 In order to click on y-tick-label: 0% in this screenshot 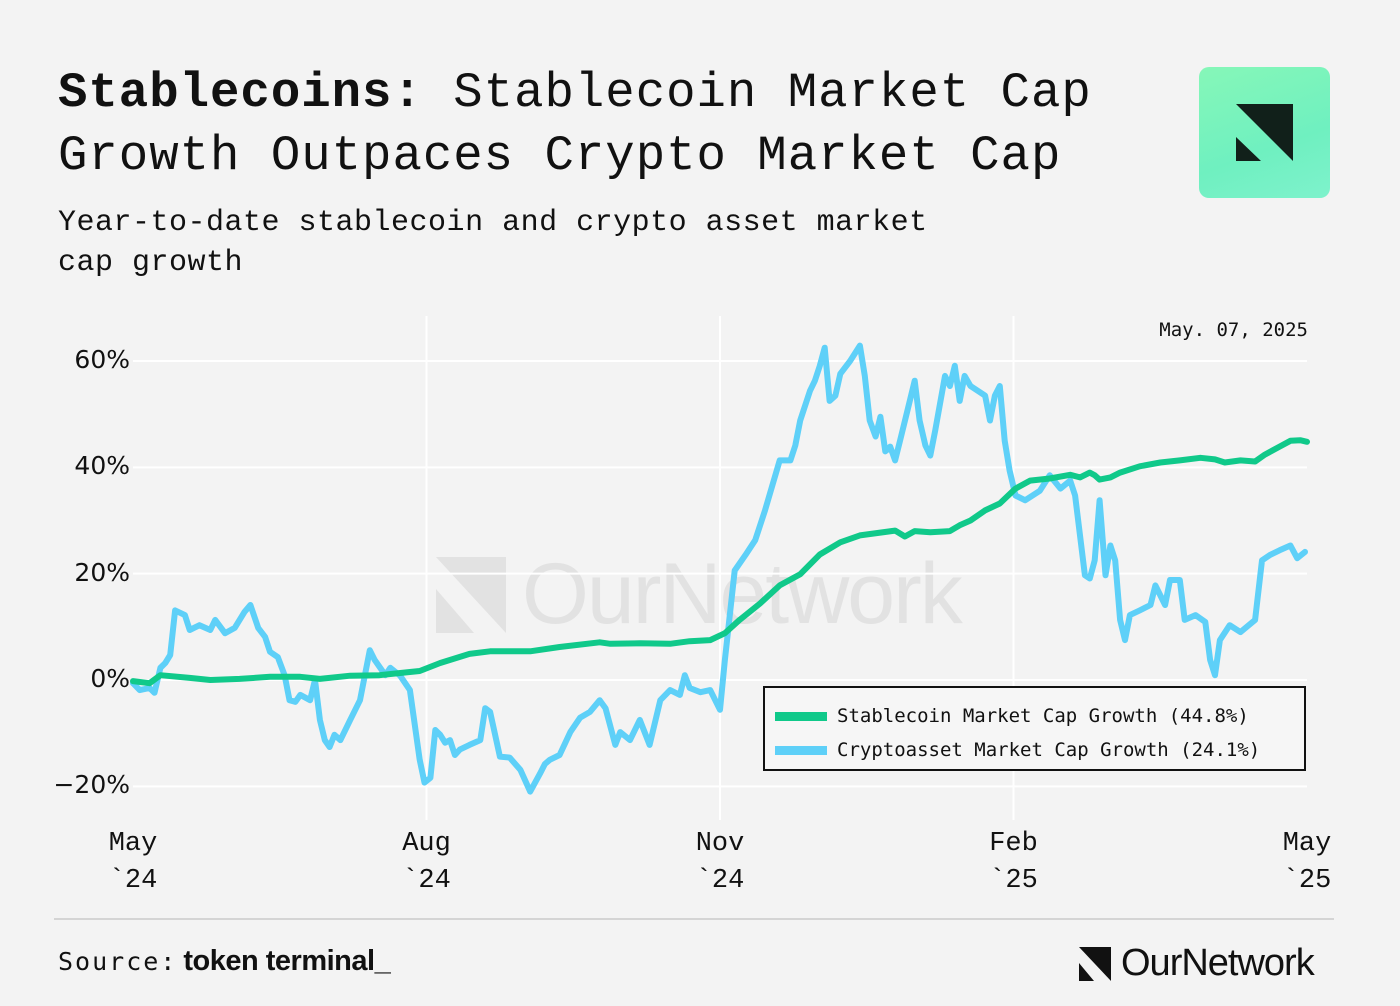, I will do `click(110, 678)`.